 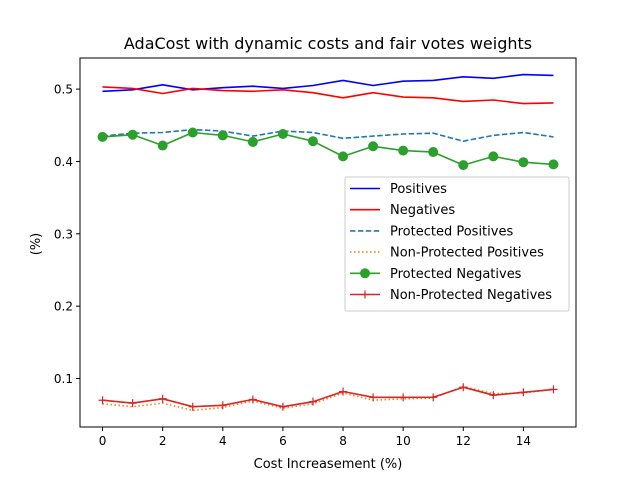 I want to click on x-tick-label-4: 4, so click(x=223, y=441).